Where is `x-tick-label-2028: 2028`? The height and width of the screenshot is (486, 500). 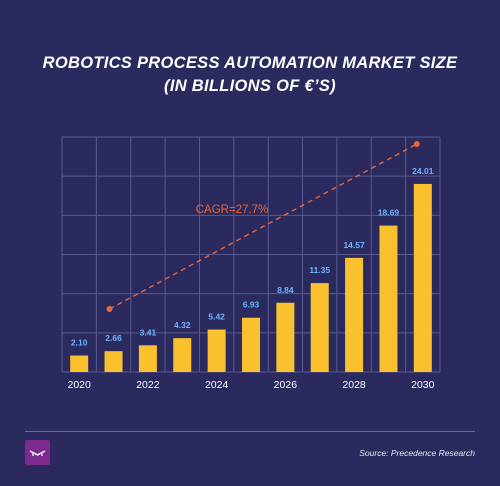
x-tick-label-2028: 2028 is located at coordinates (354, 385).